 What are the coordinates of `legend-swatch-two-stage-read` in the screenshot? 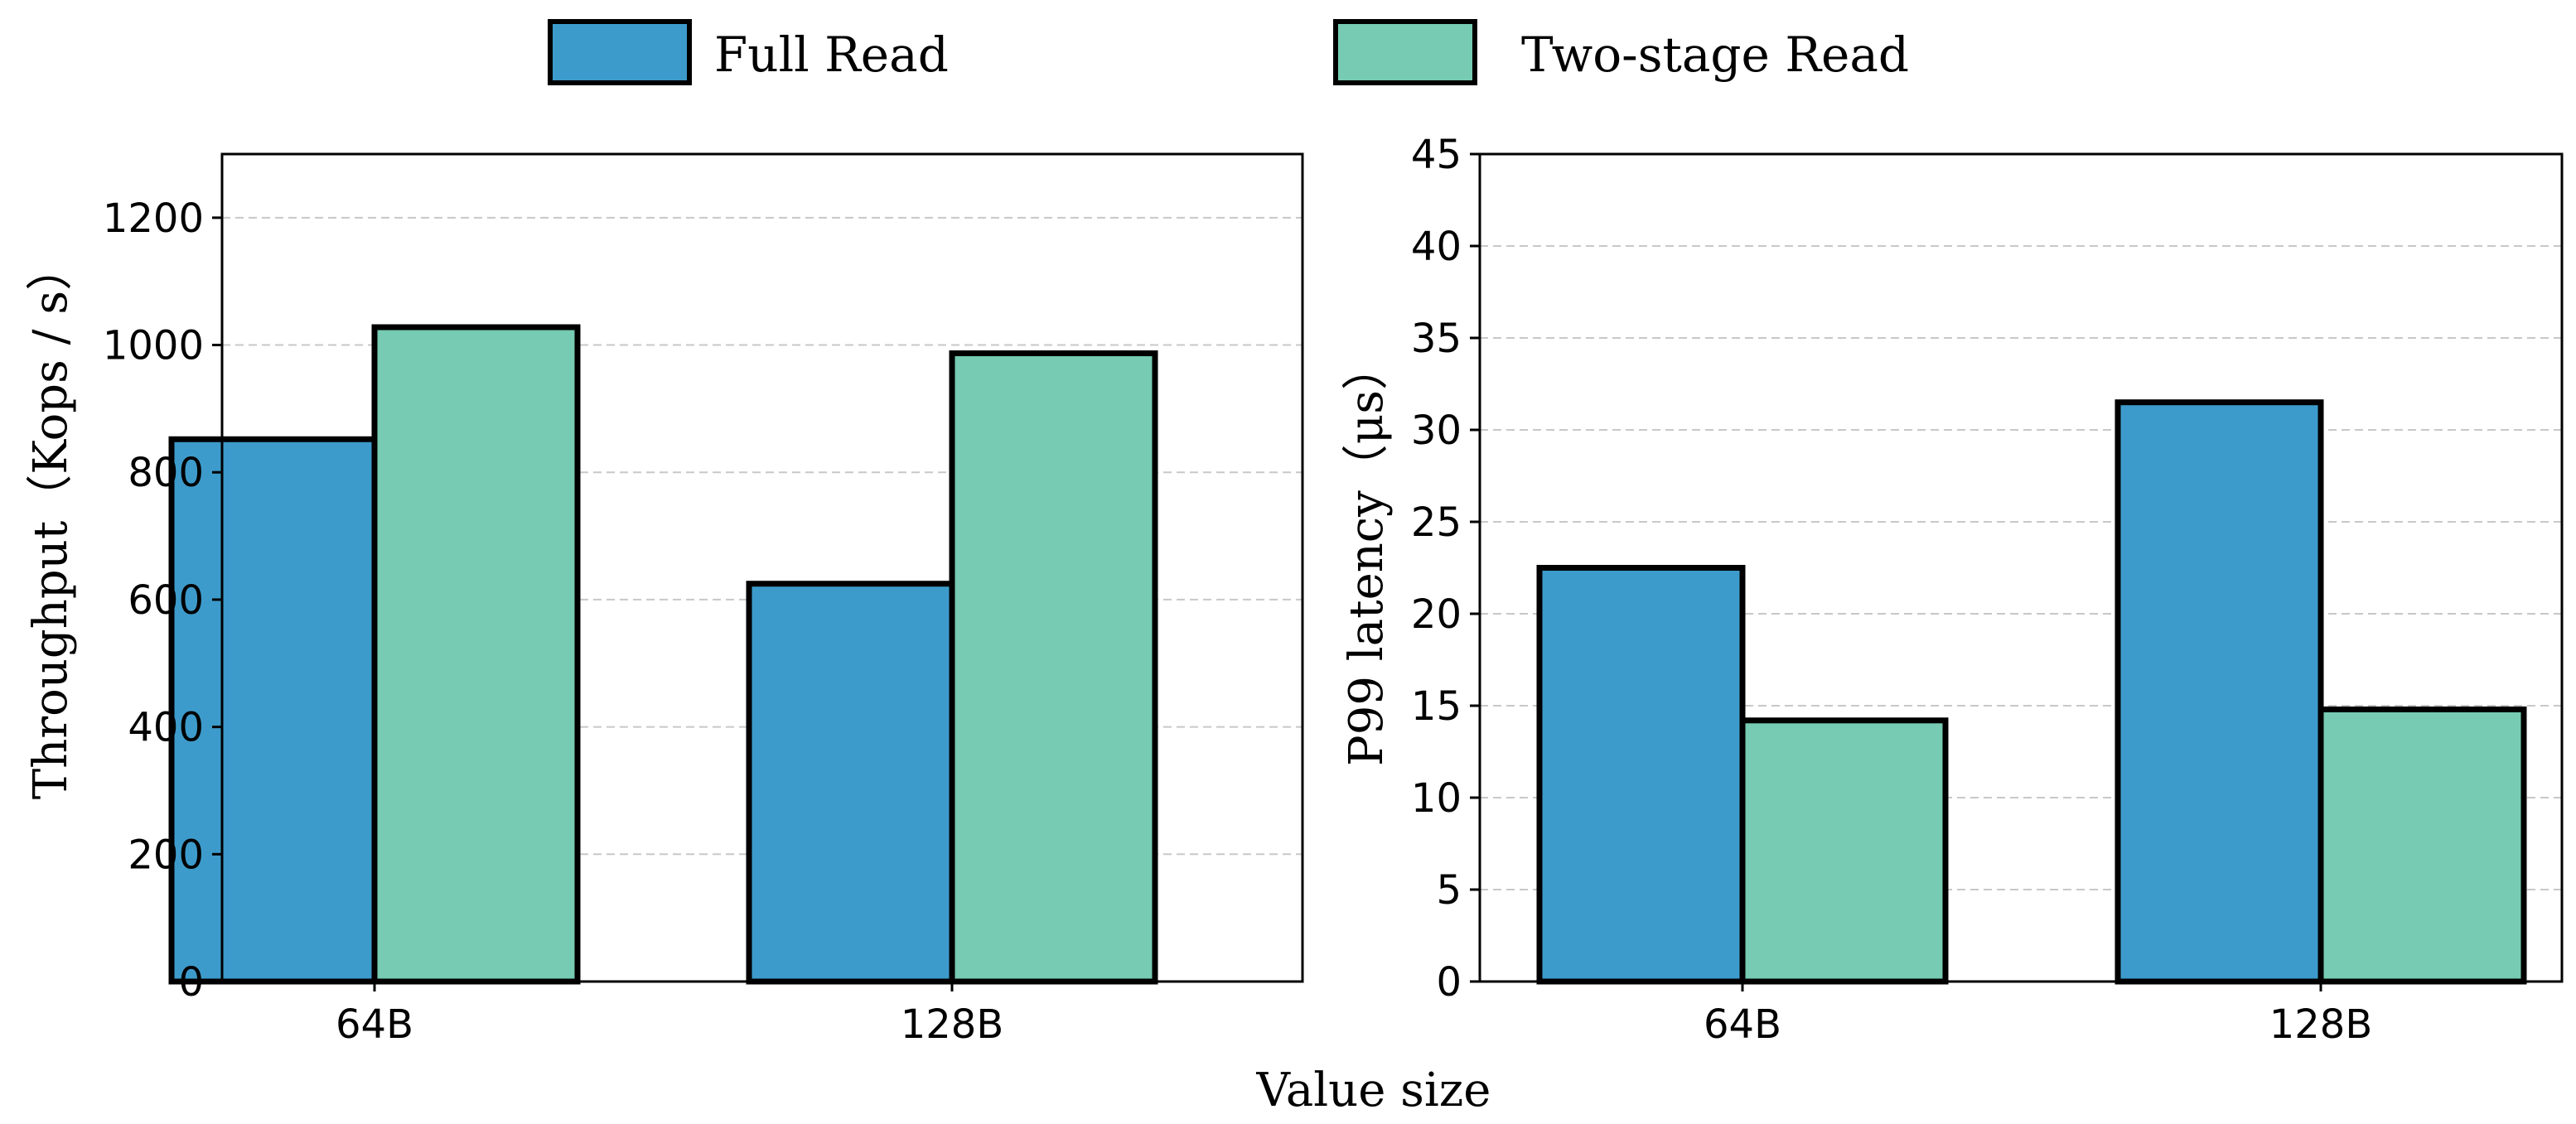 It's located at (1405, 52).